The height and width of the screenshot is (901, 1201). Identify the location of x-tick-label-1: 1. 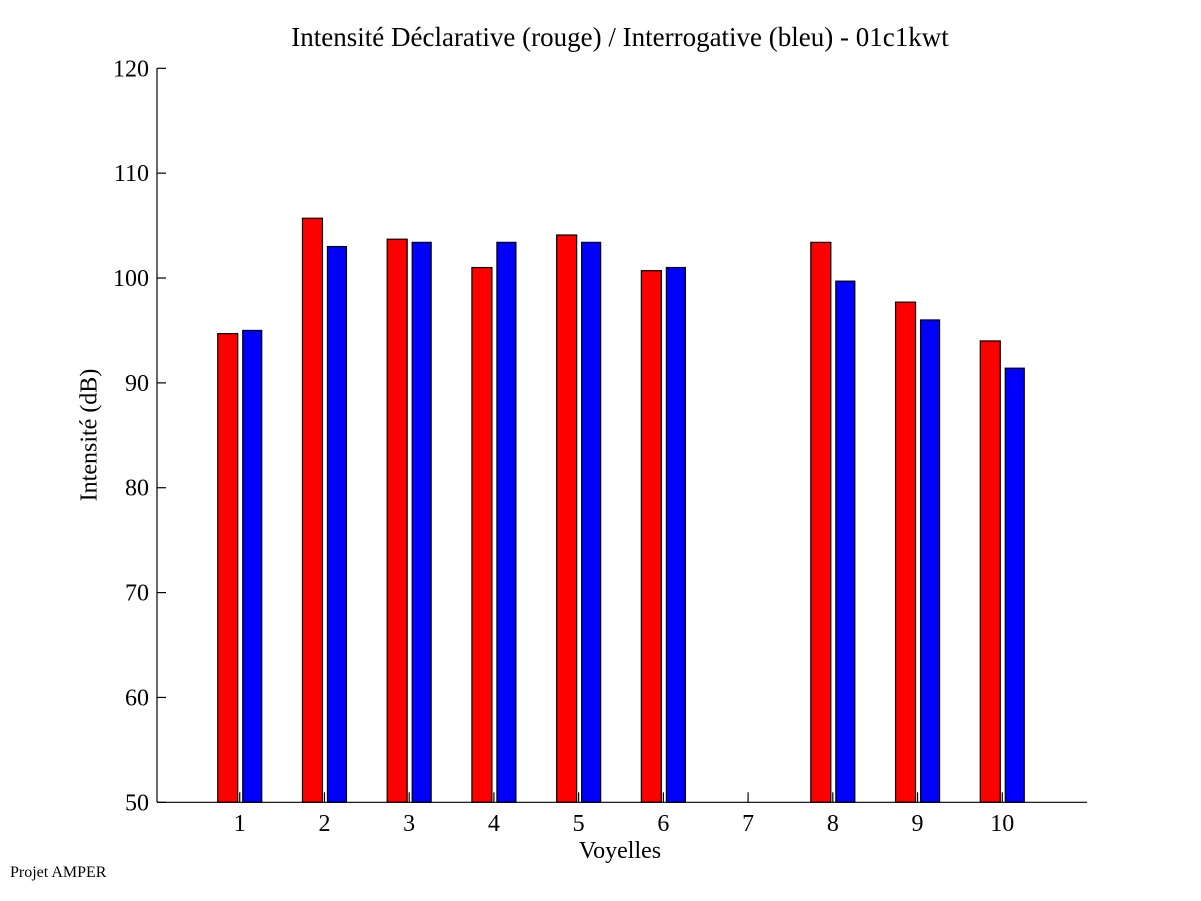
(240, 824).